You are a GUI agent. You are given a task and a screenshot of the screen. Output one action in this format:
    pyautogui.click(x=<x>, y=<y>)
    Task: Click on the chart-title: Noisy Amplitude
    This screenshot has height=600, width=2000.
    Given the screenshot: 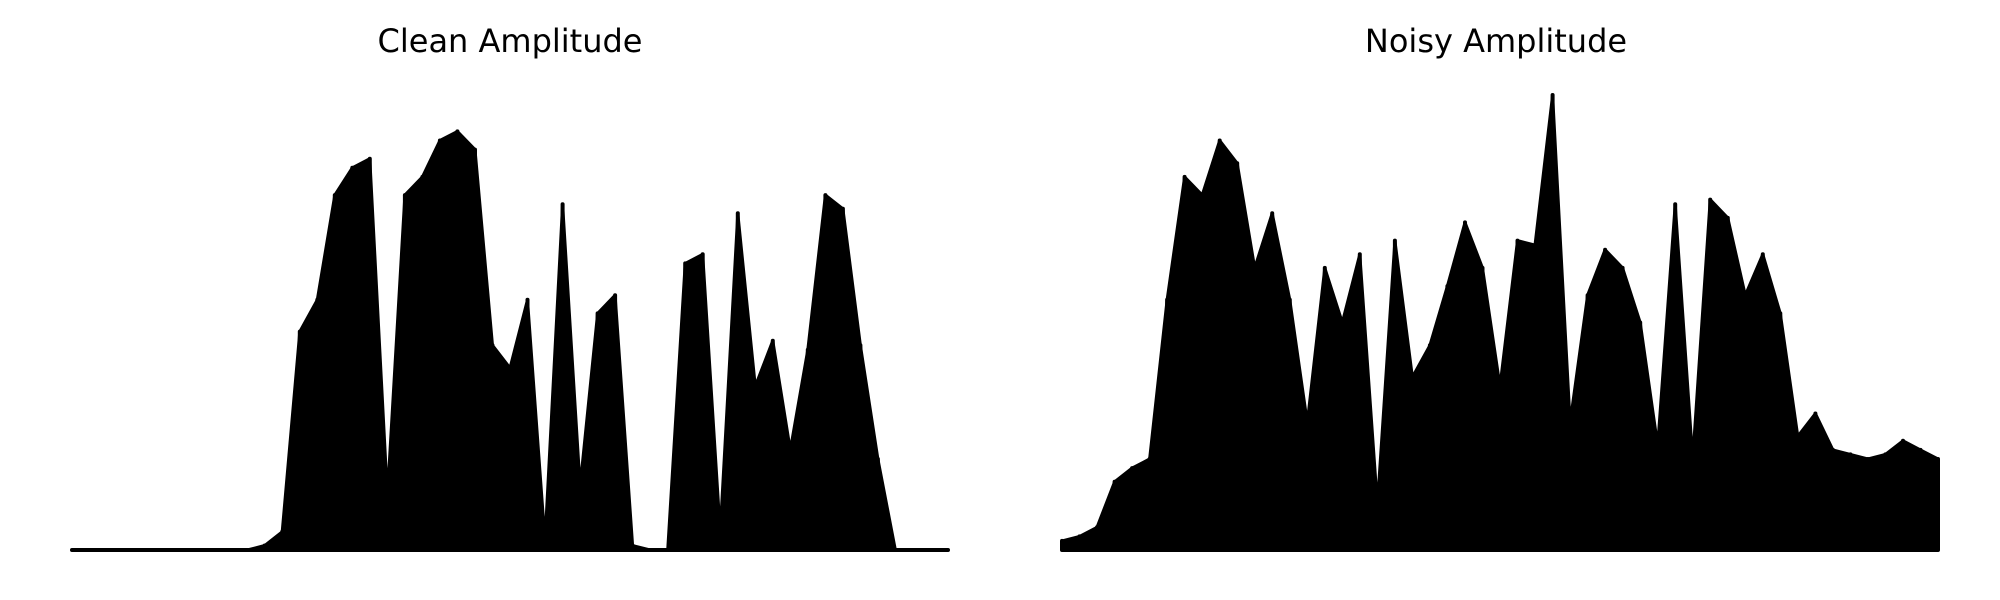 What is the action you would take?
    pyautogui.click(x=1496, y=41)
    